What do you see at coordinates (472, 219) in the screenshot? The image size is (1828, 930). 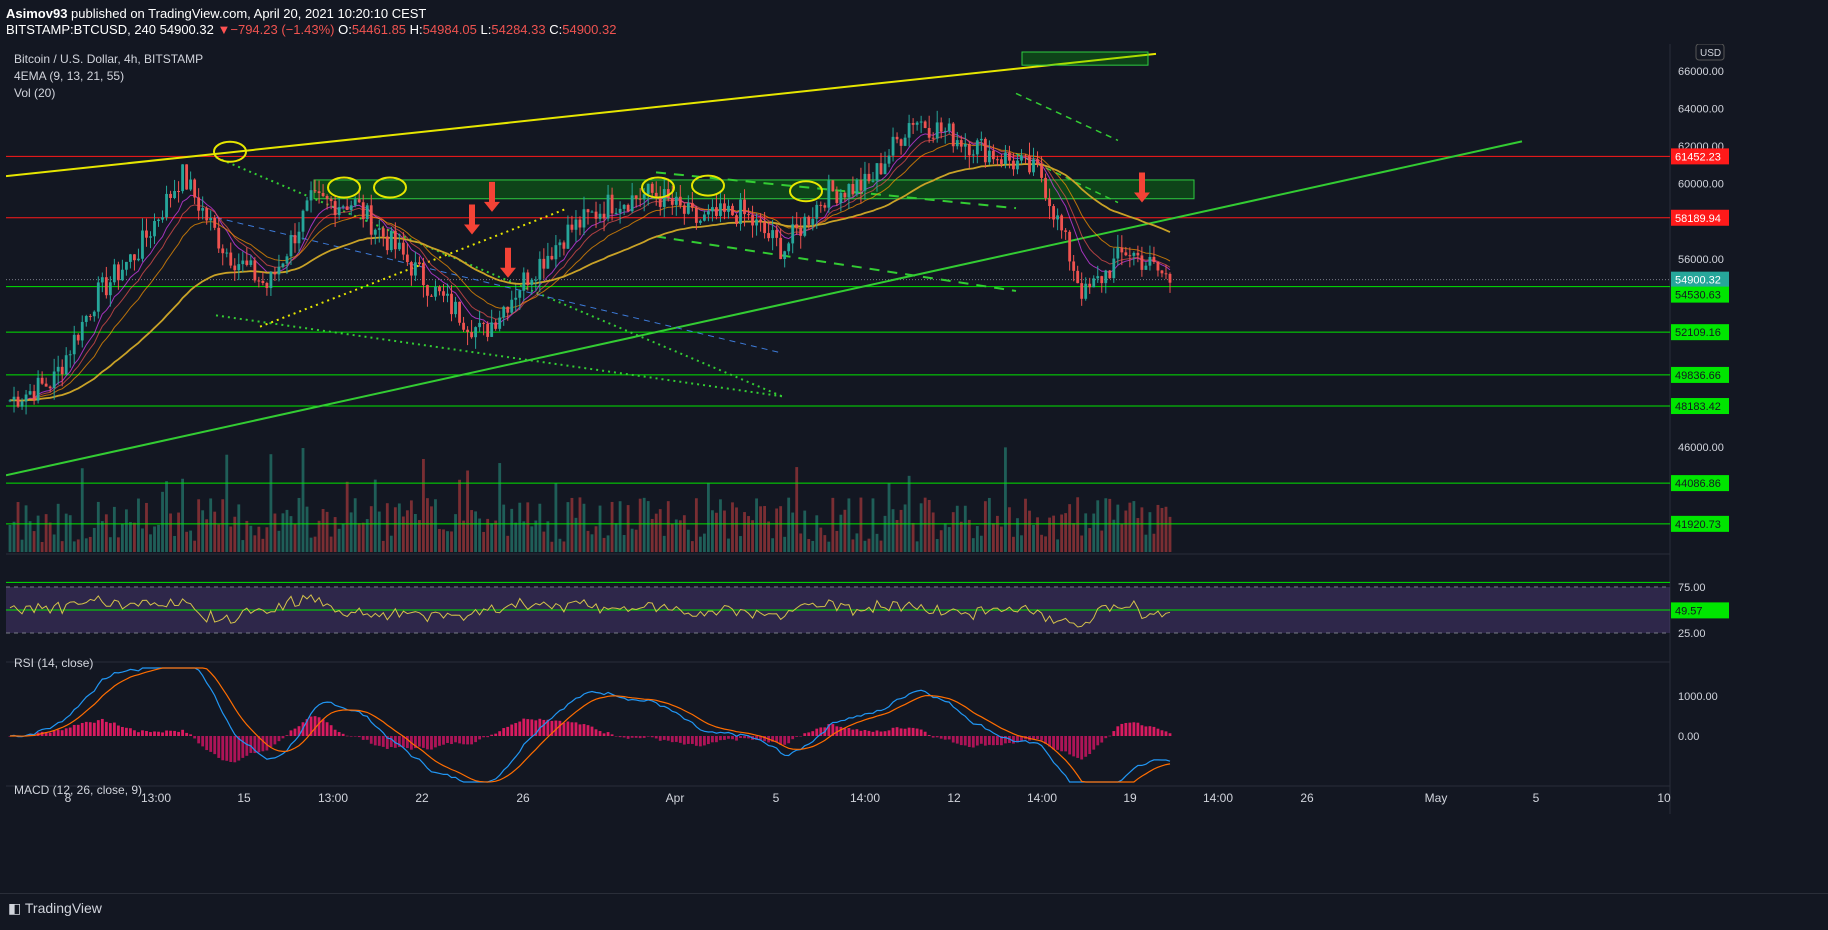 I see `red-down-arrow-icon` at bounding box center [472, 219].